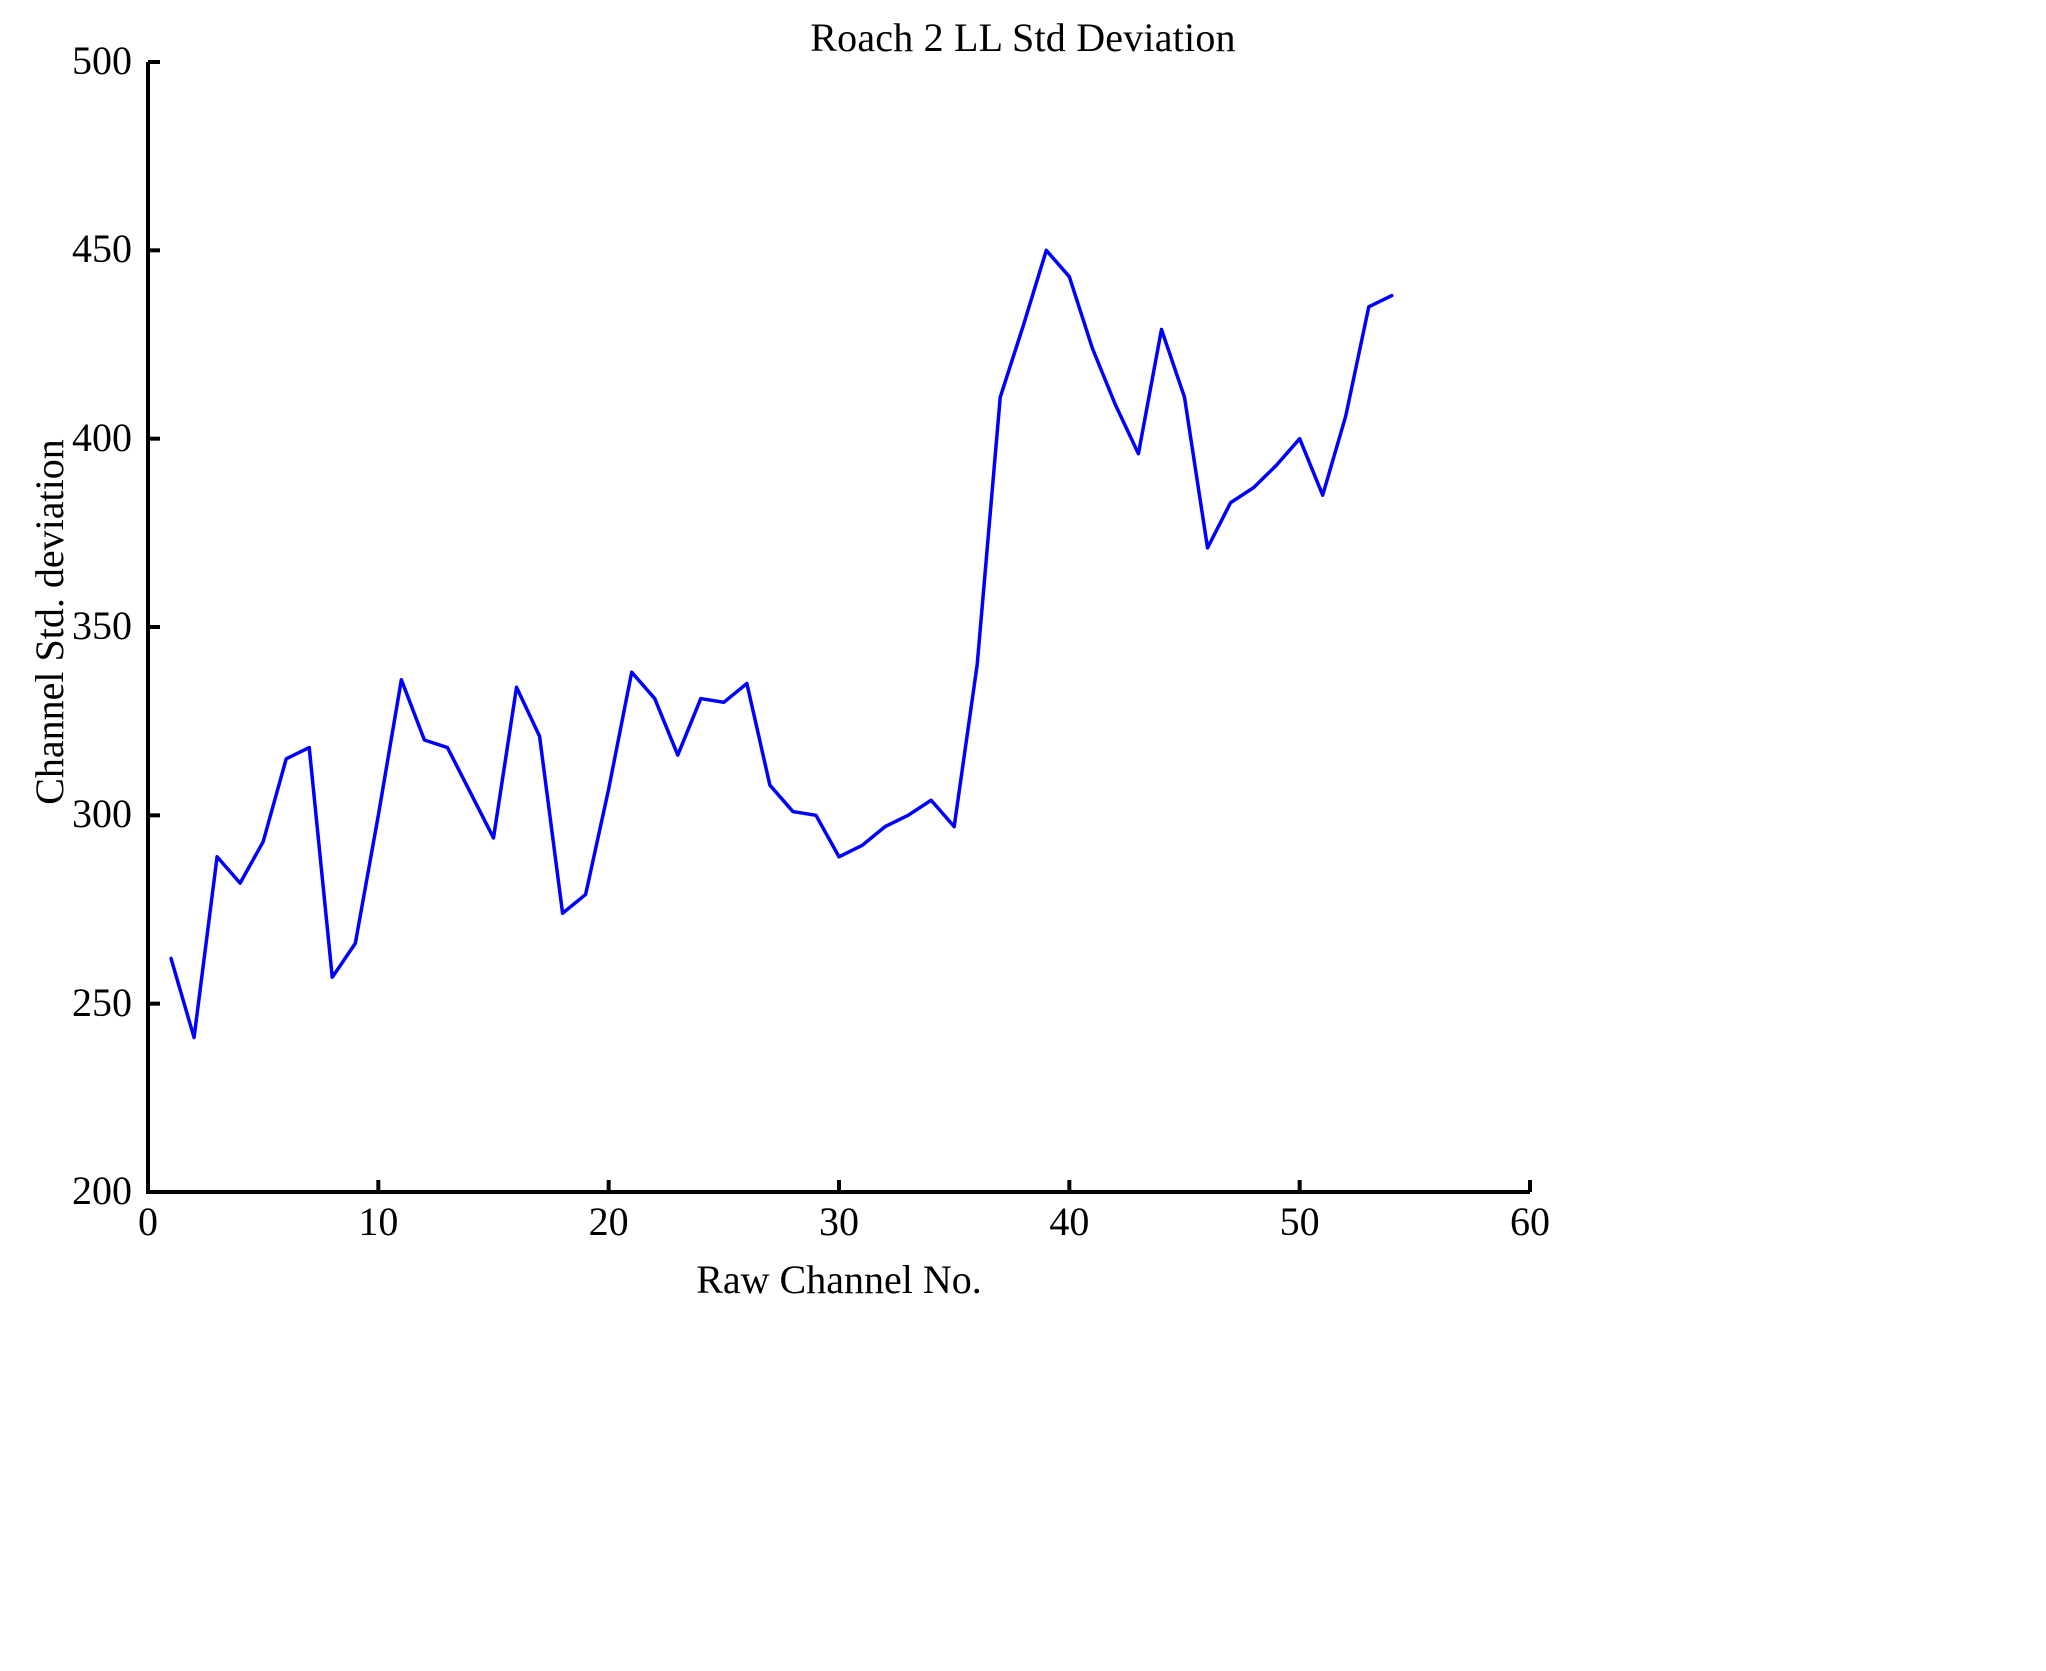 The height and width of the screenshot is (1671, 2046). What do you see at coordinates (608, 1221) in the screenshot?
I see `x-tick-label: 20` at bounding box center [608, 1221].